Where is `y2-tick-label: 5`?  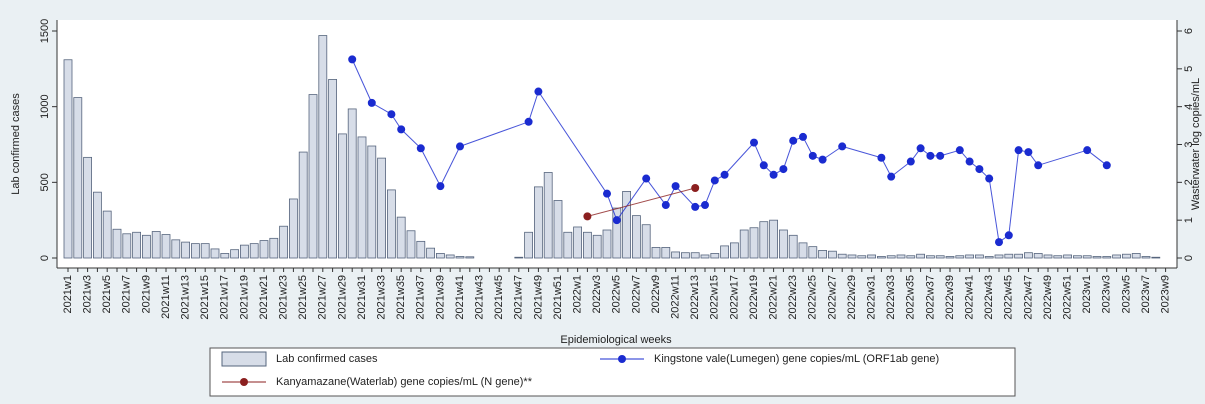 y2-tick-label: 5 is located at coordinates (1189, 69).